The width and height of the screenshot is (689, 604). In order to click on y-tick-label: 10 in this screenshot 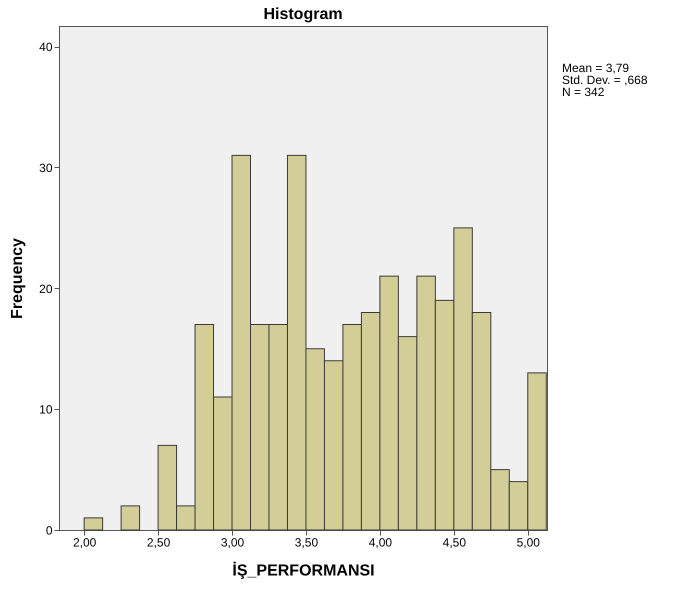, I will do `click(46, 409)`.